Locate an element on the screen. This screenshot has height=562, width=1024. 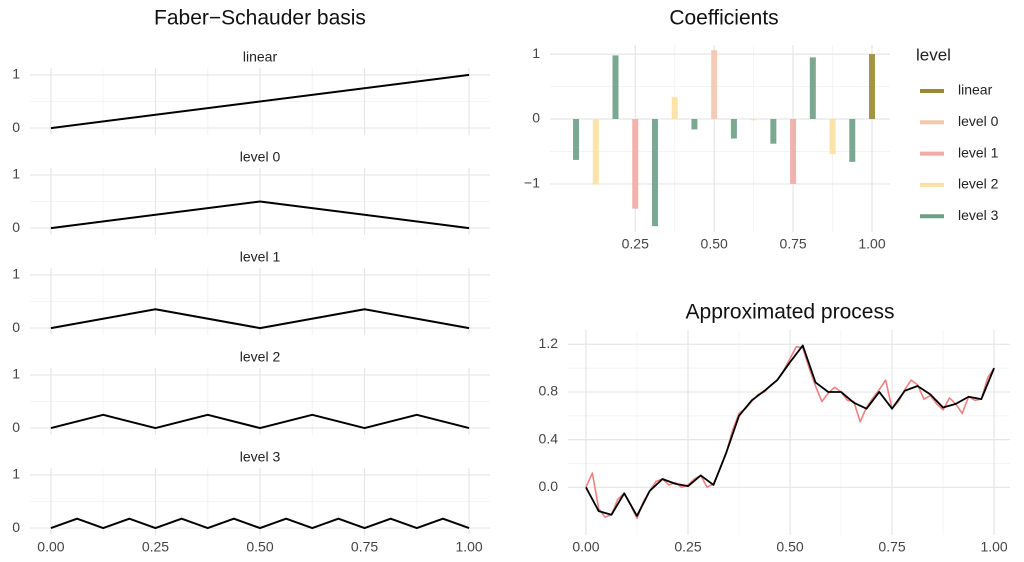
legend-title: level is located at coordinates (933, 54).